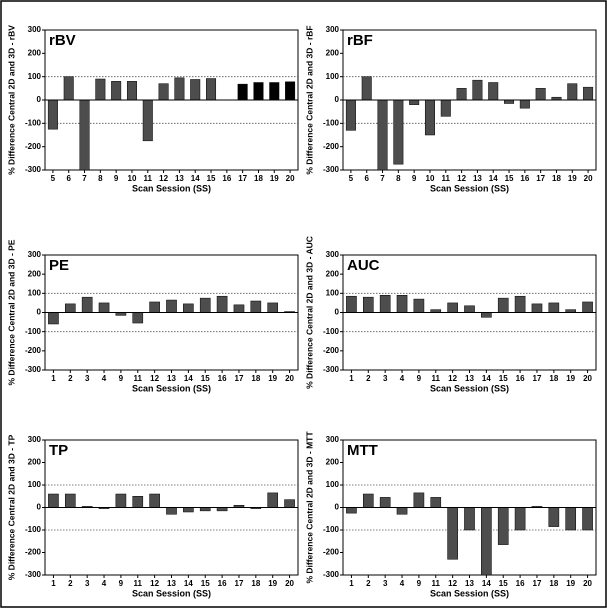  What do you see at coordinates (11, 312) in the screenshot?
I see `y-axis-label: % Difference Central 2D and 3D - PE` at bounding box center [11, 312].